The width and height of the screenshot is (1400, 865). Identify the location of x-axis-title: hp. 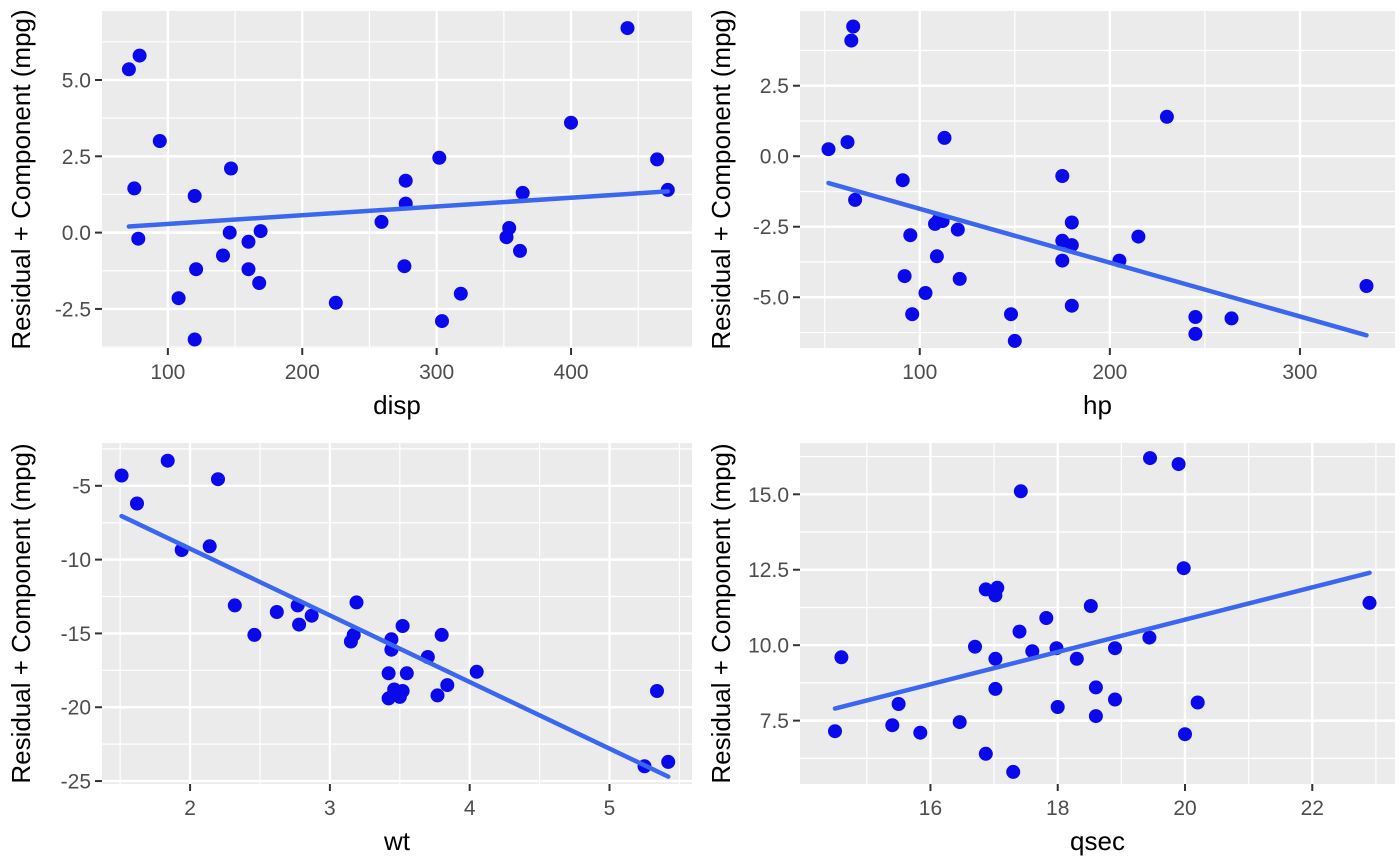
(1097, 405).